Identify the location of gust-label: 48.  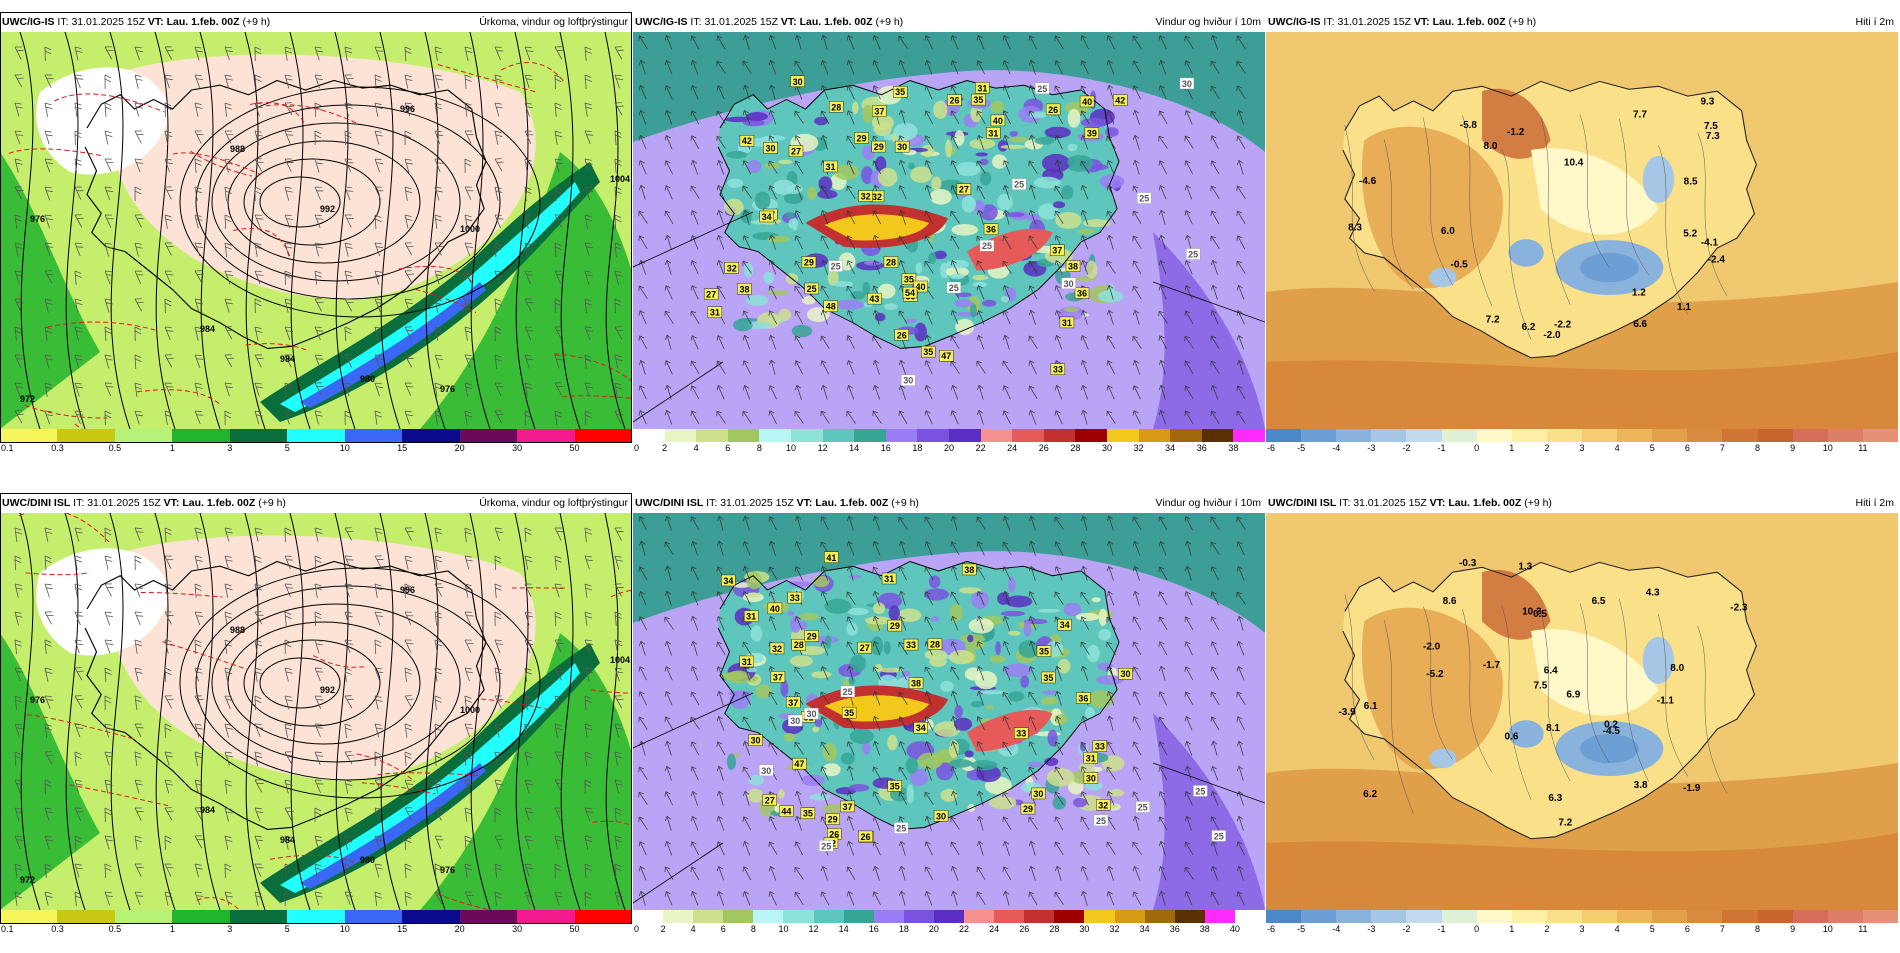
(831, 307).